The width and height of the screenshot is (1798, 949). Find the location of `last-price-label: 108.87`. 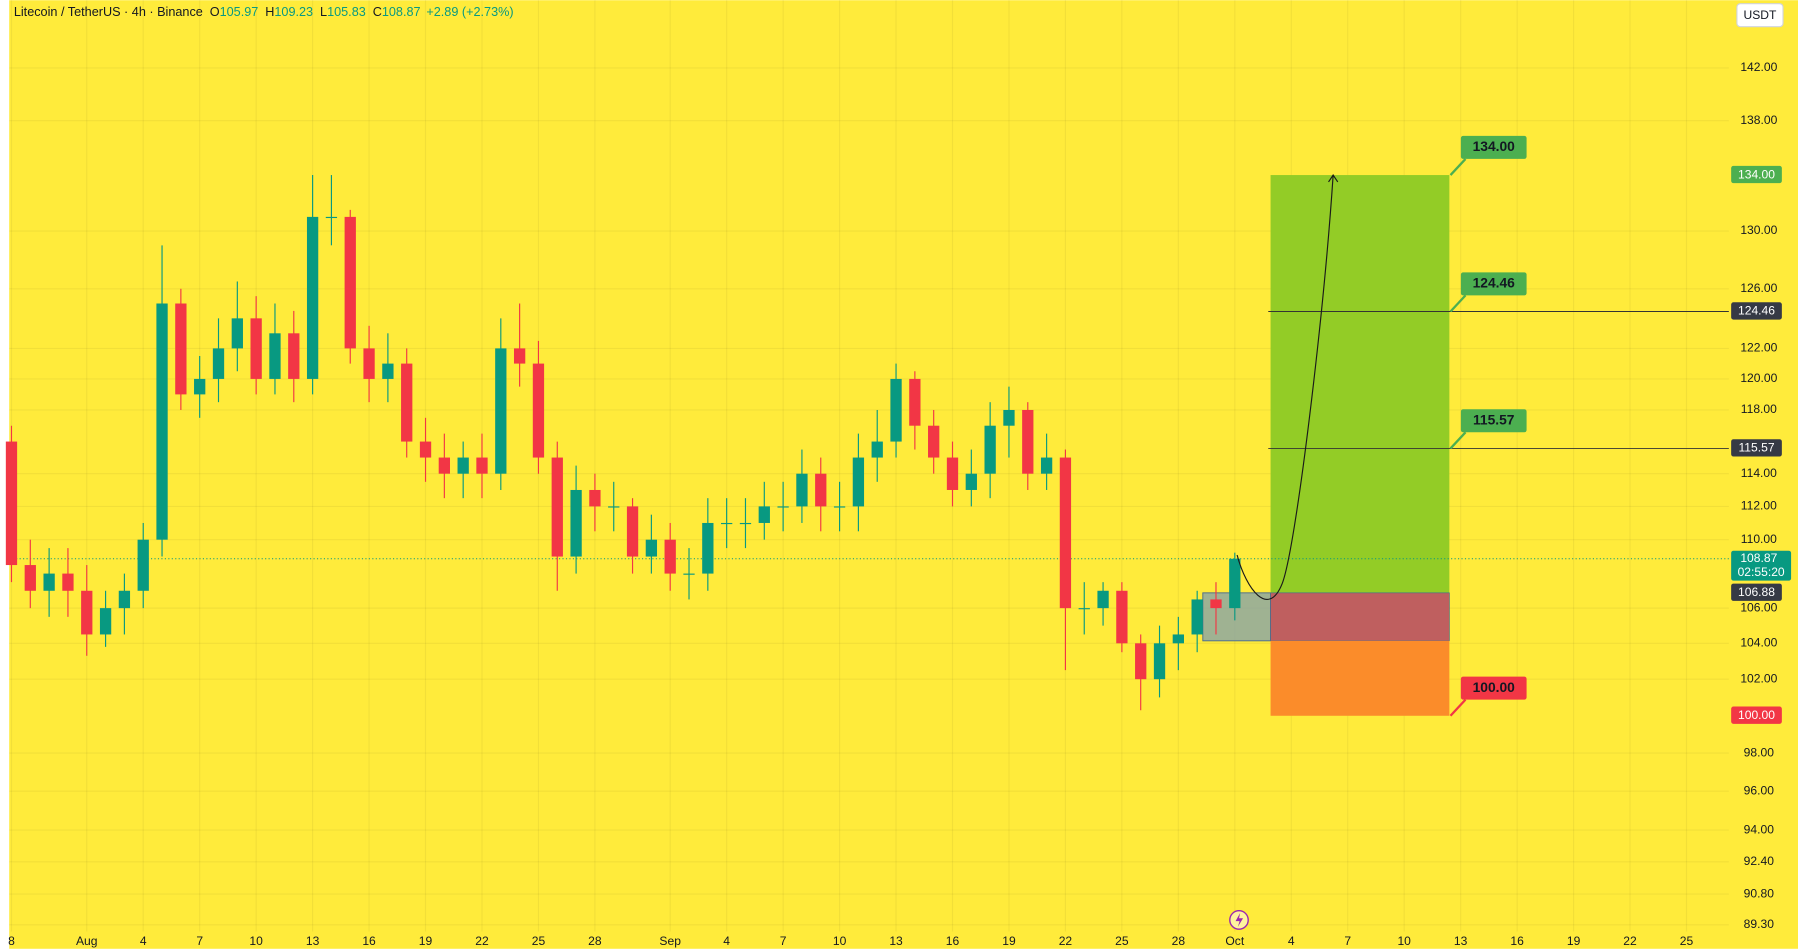

last-price-label: 108.87 is located at coordinates (1758, 558).